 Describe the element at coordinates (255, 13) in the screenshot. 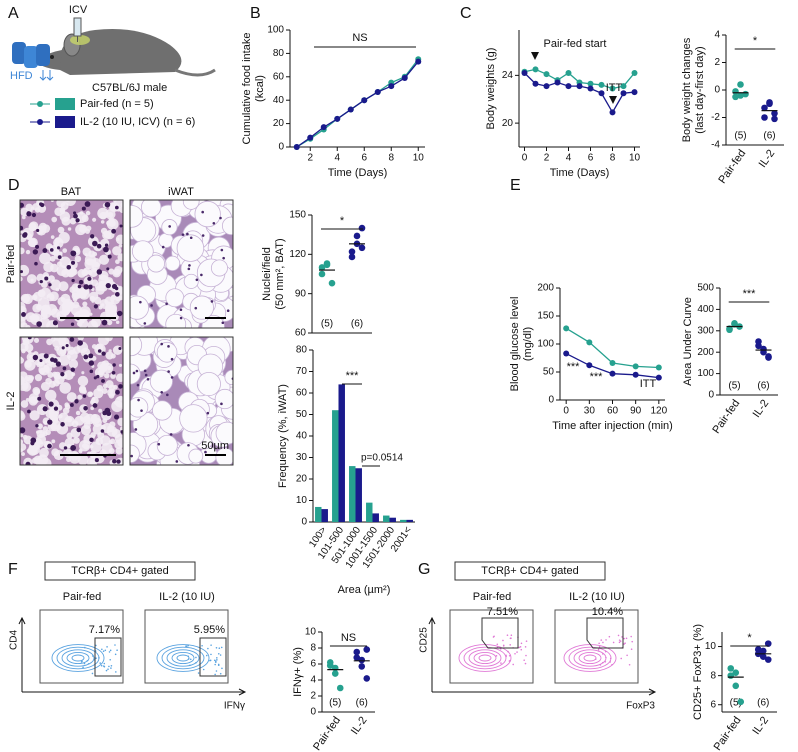

I see `panel-label: B` at that location.